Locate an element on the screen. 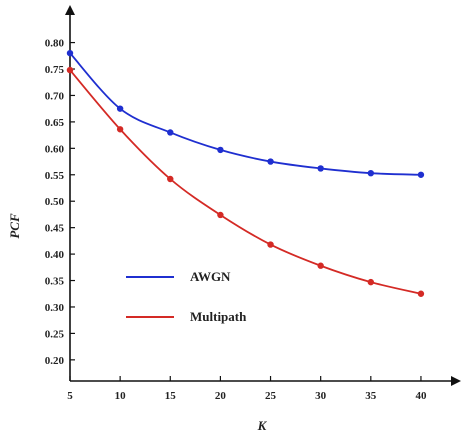  y-tick-label: 0.40 is located at coordinates (55, 255).